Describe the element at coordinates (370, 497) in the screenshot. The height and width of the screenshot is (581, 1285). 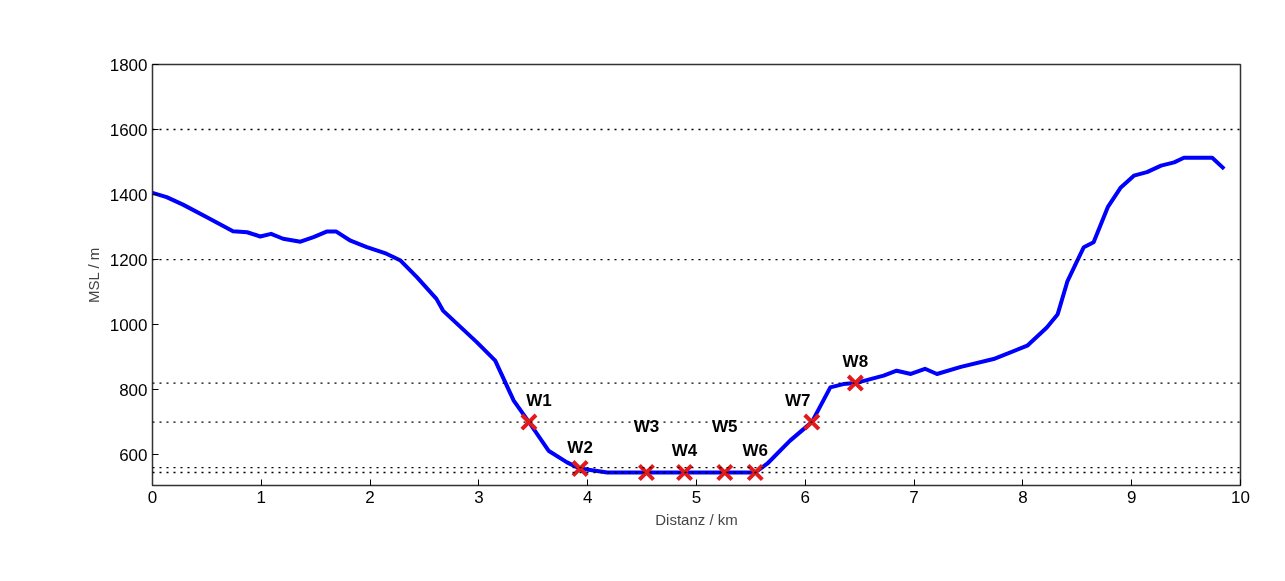
I see `x-tick-label: 2` at that location.